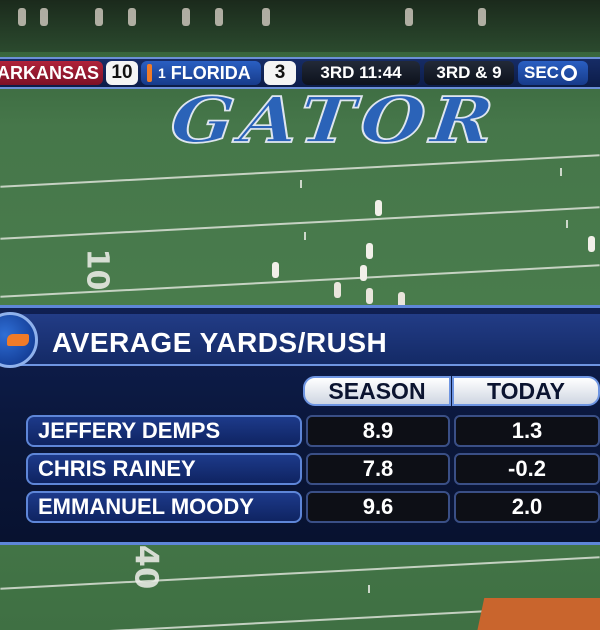 The height and width of the screenshot is (630, 600). I want to click on today-value: 1.3, so click(527, 431).